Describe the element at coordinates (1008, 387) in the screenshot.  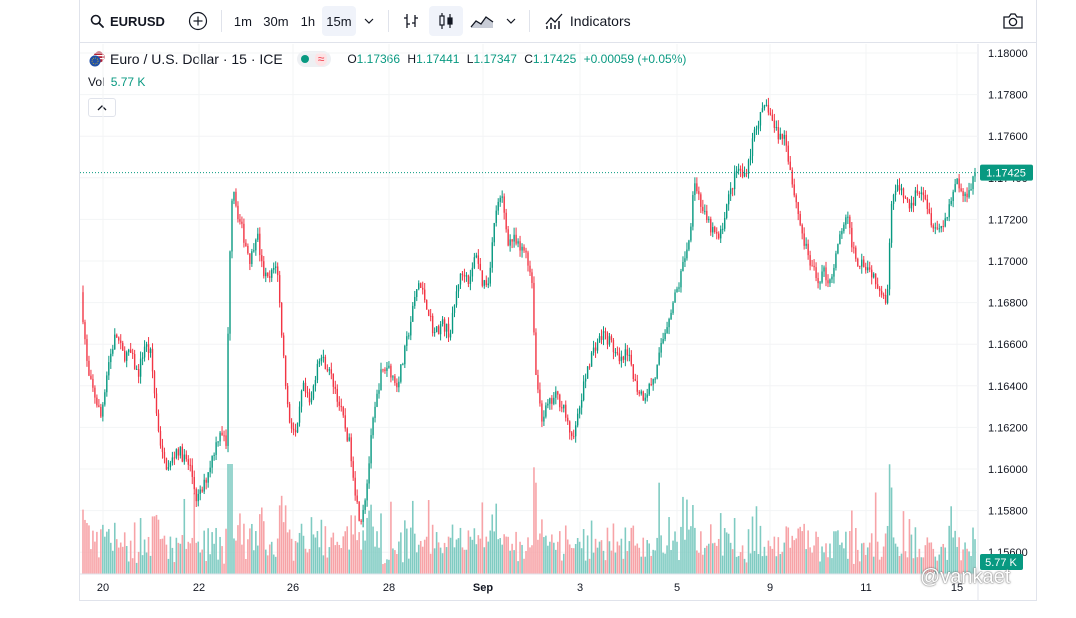
I see `y-tick-label: 1.16400` at that location.